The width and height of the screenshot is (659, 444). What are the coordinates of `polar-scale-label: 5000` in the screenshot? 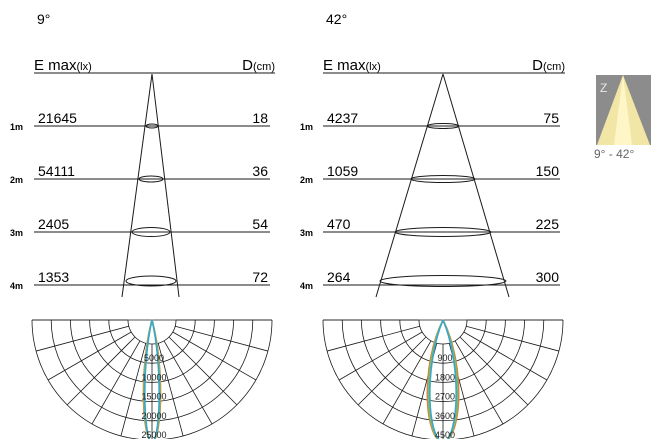 It's located at (154, 358).